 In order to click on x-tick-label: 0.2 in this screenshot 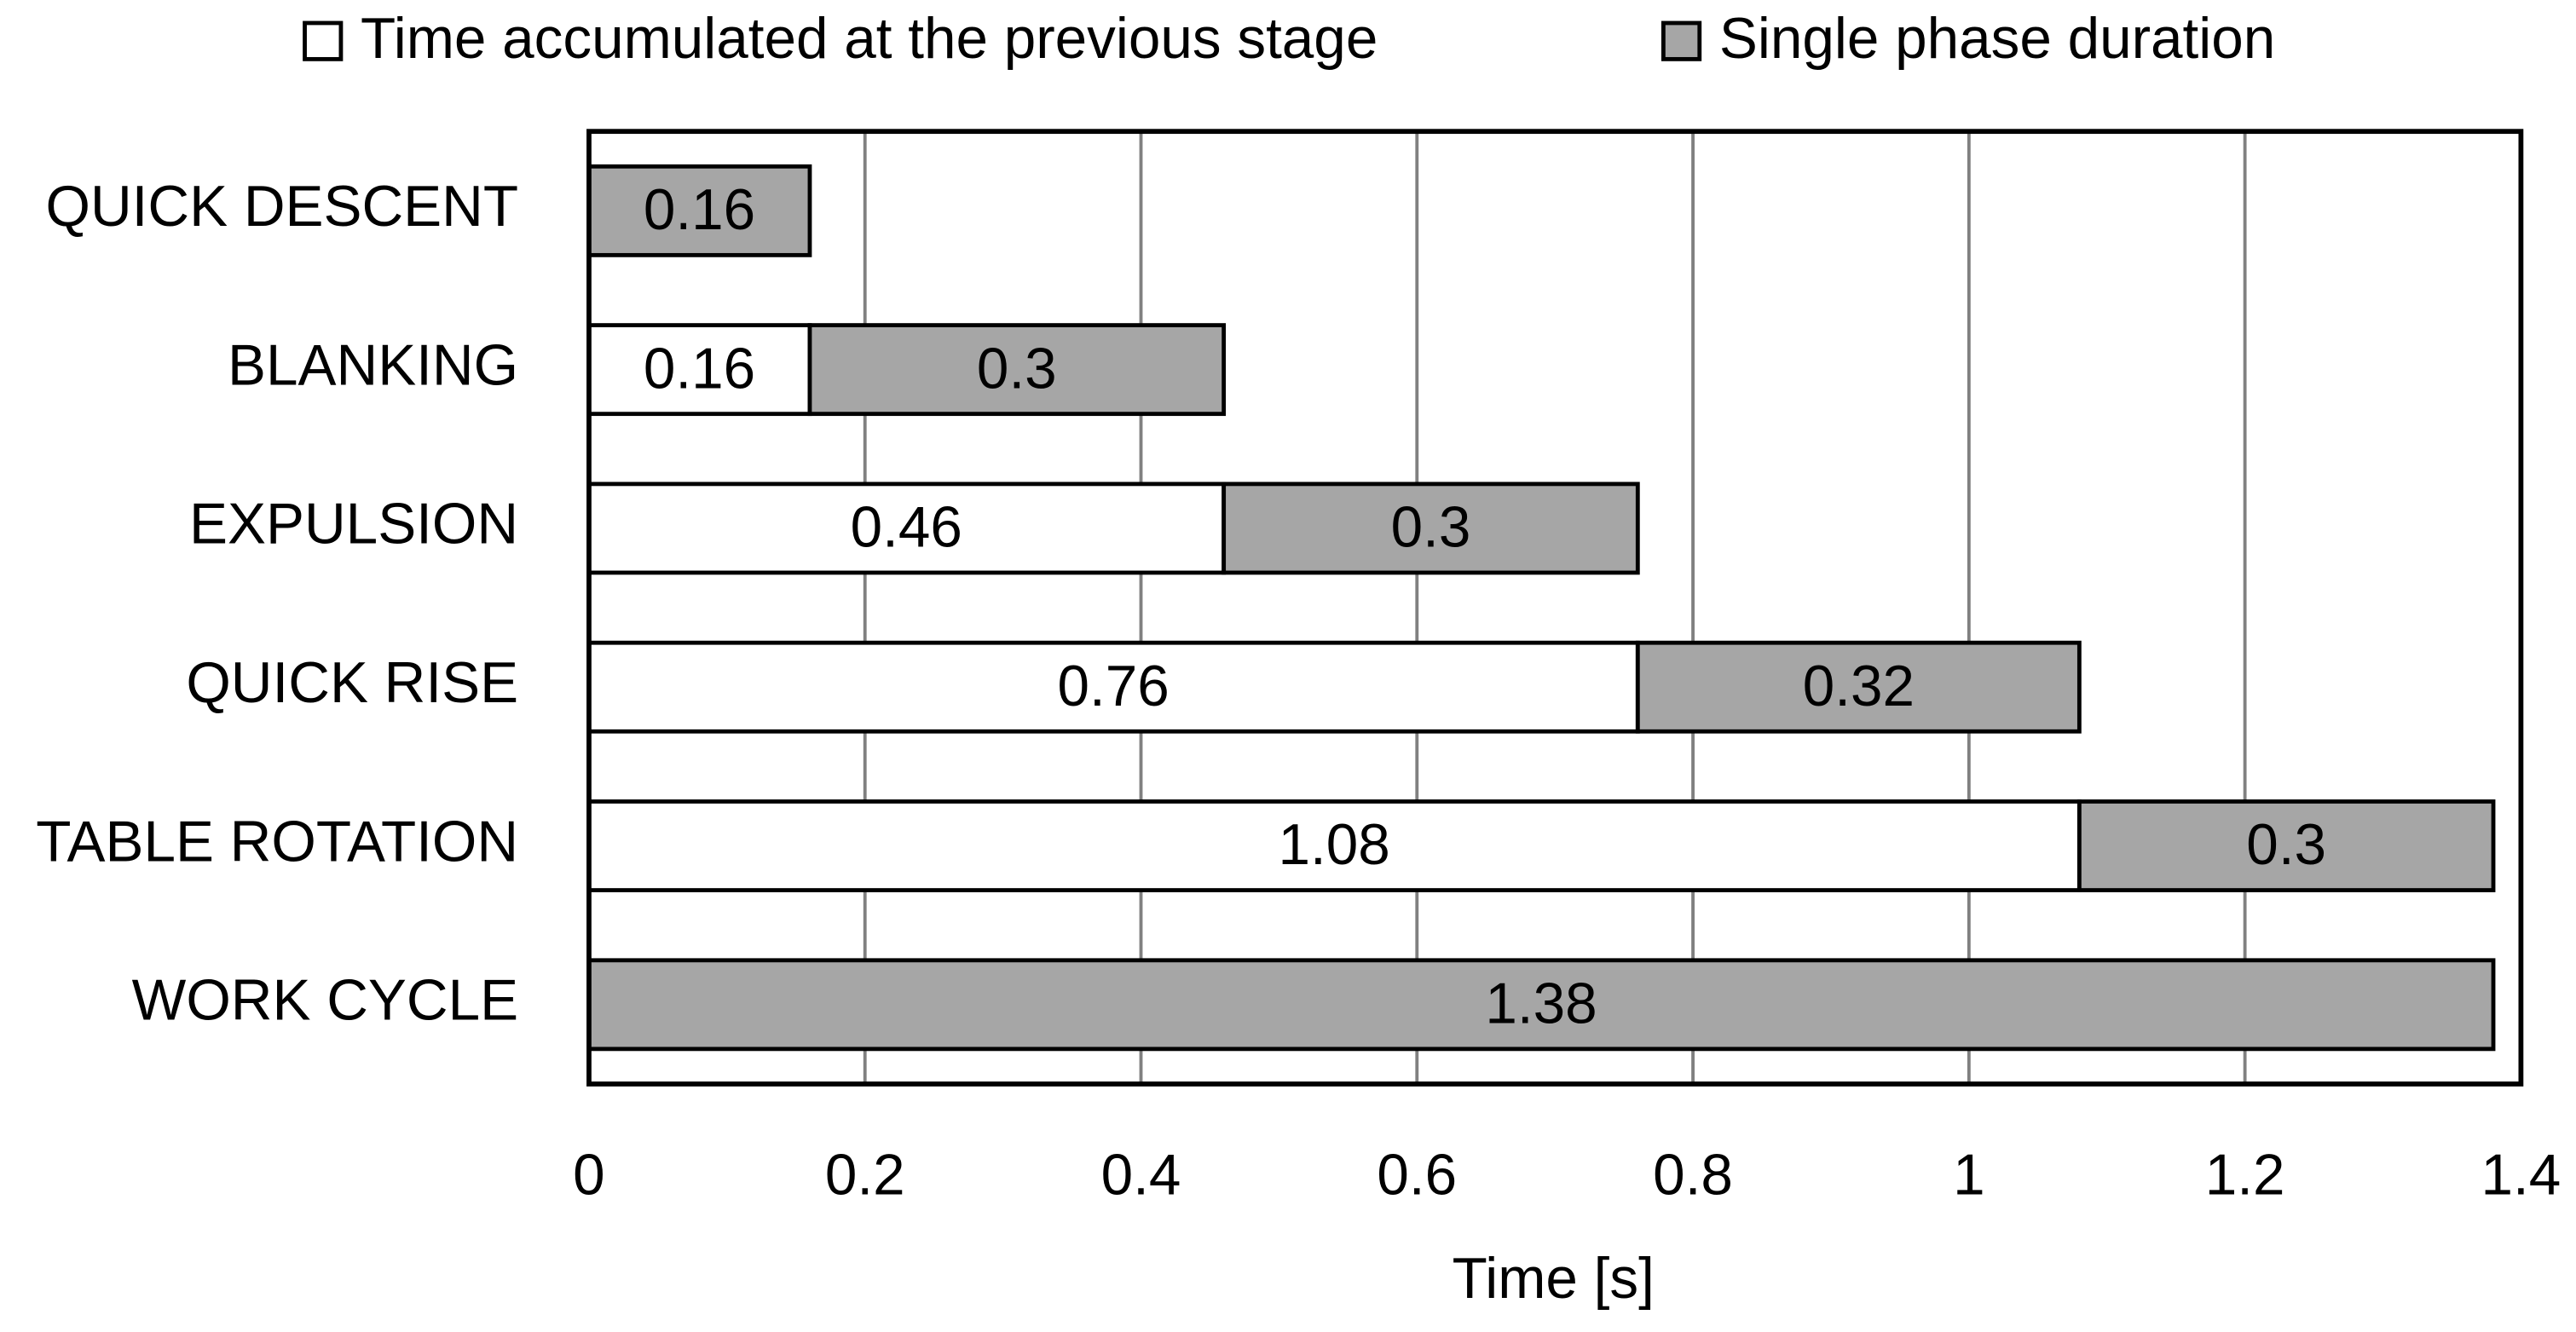, I will do `click(865, 1176)`.